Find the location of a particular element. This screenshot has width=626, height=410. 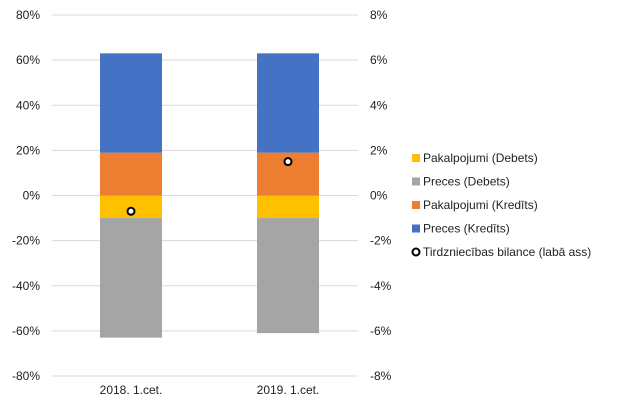

left-tick-label: -20% is located at coordinates (26, 241).